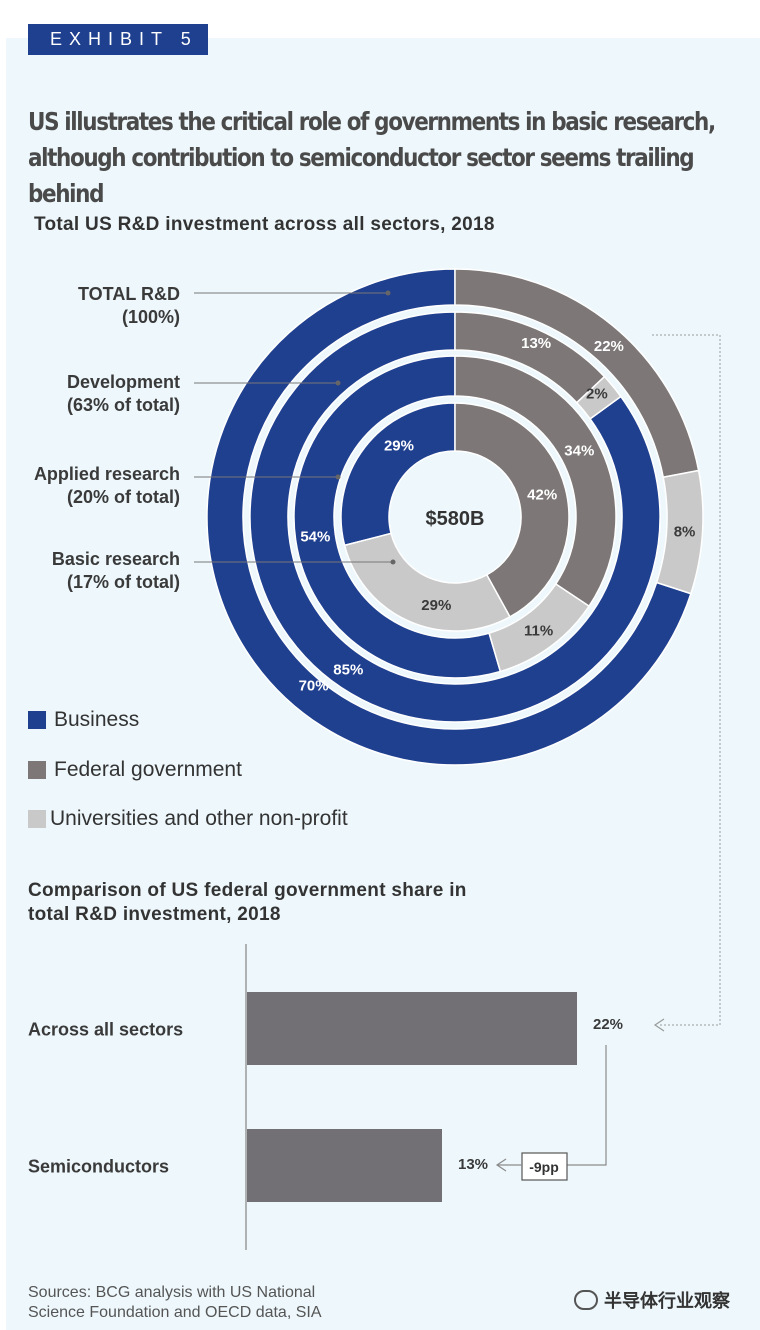  I want to click on bar-category-label: Across all sectors, so click(105, 1030).